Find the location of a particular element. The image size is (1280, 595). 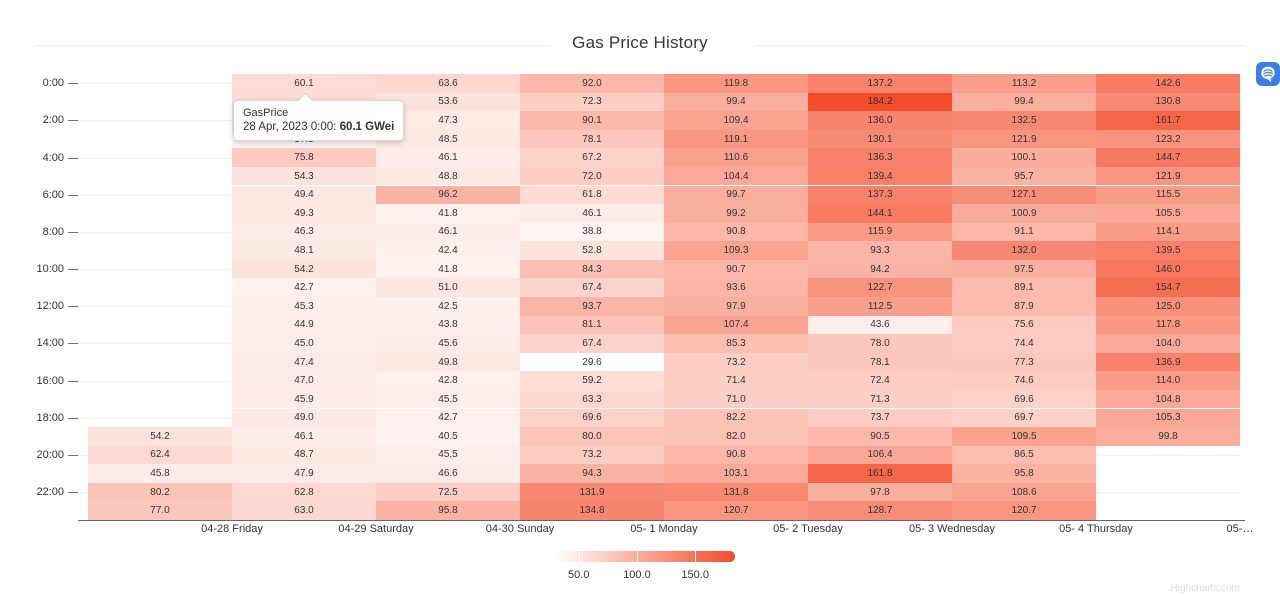

heatmap-cell: 93.6 is located at coordinates (736, 287).